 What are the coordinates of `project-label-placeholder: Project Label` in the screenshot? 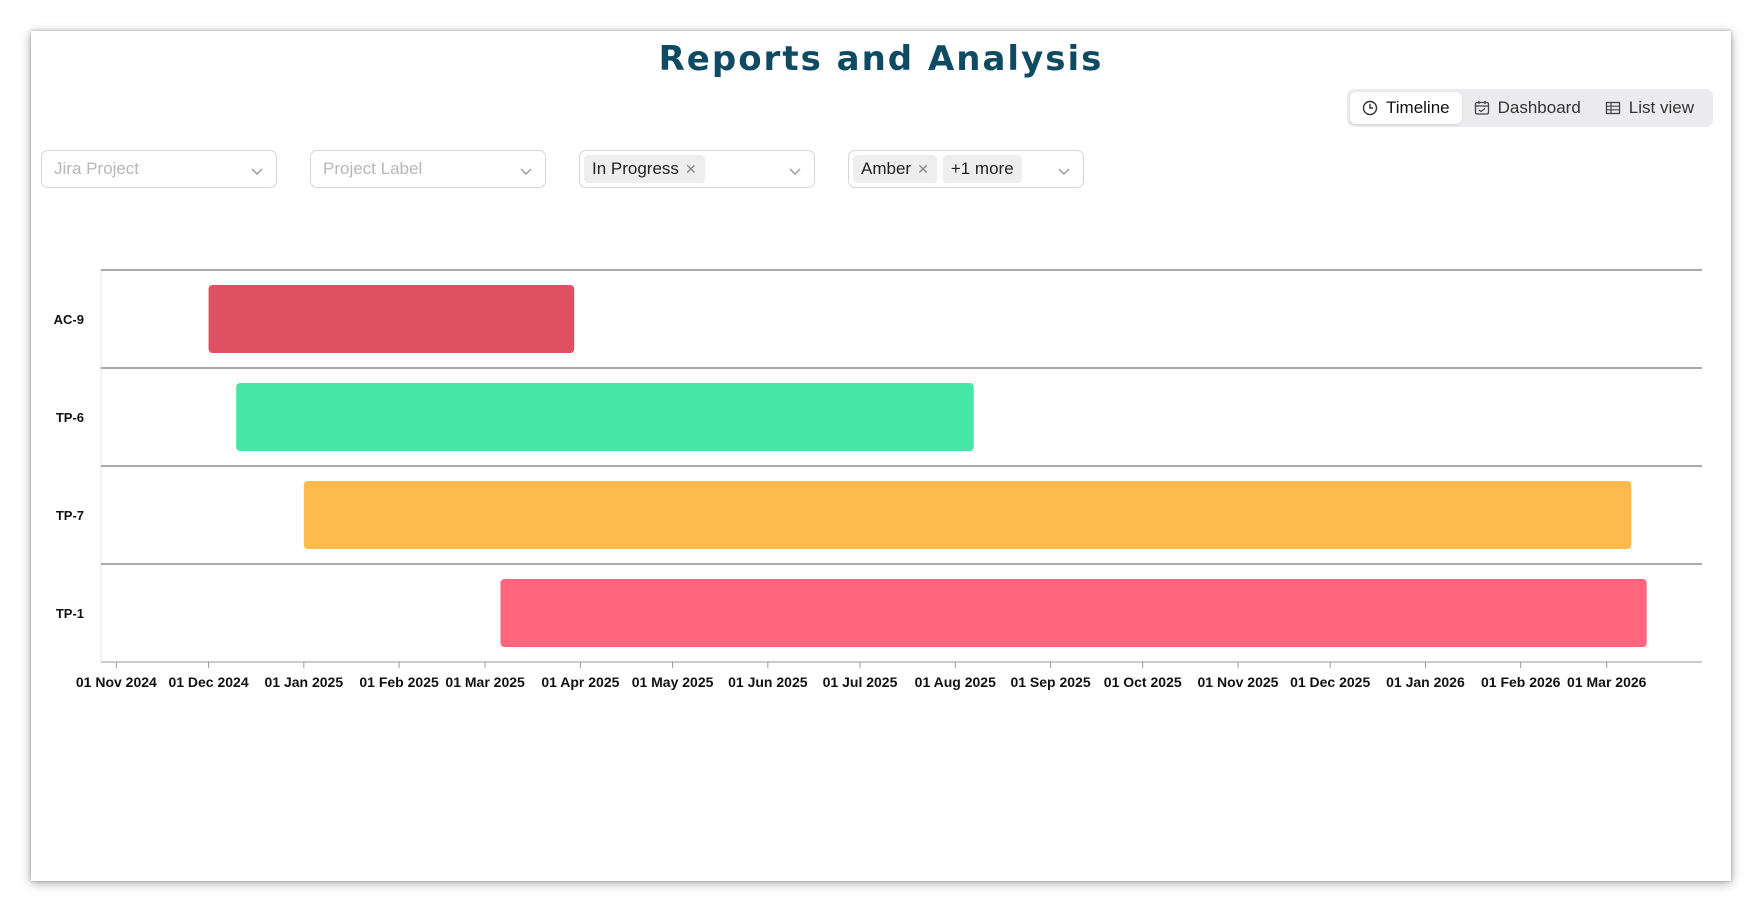 It's located at (373, 168).